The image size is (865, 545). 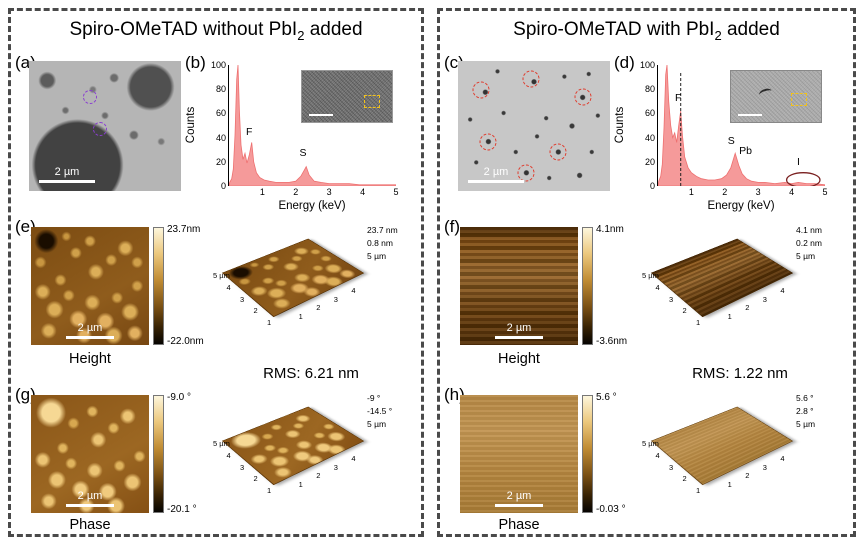 I want to click on rms-value: RMS: 6.21 nm, so click(x=311, y=373).